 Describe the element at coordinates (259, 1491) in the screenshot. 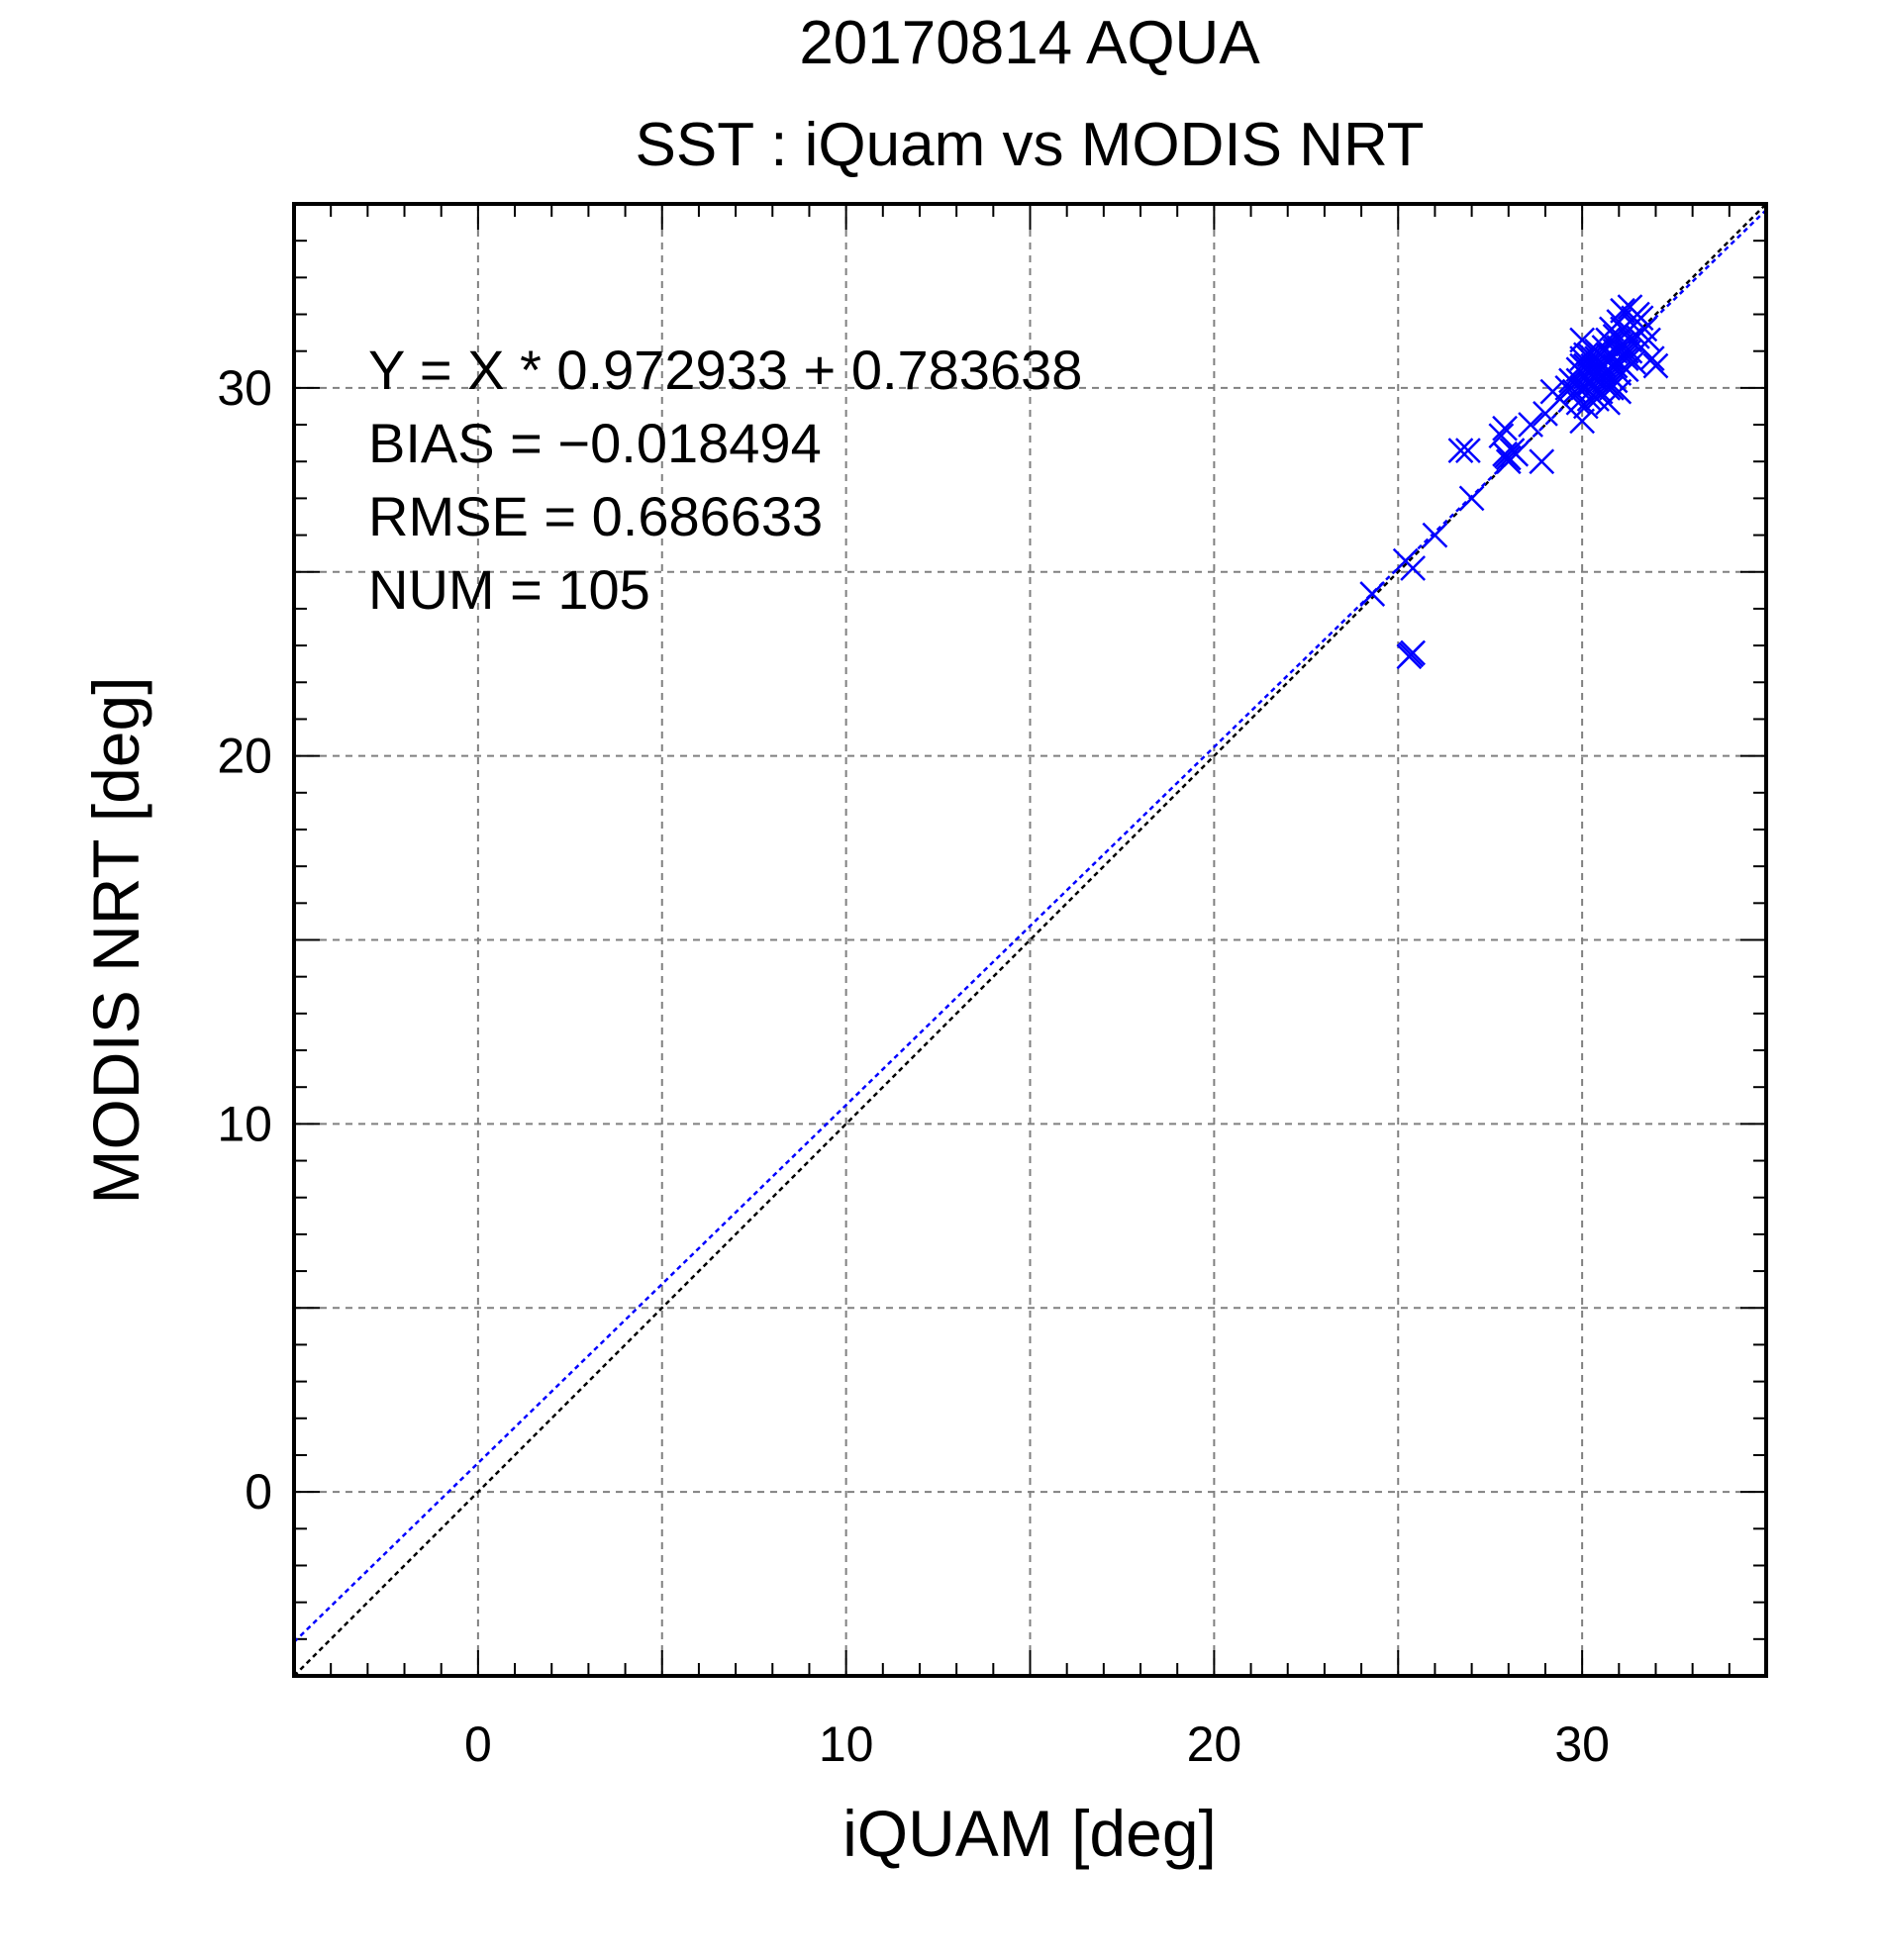

I see `y-tick-label: 0` at that location.